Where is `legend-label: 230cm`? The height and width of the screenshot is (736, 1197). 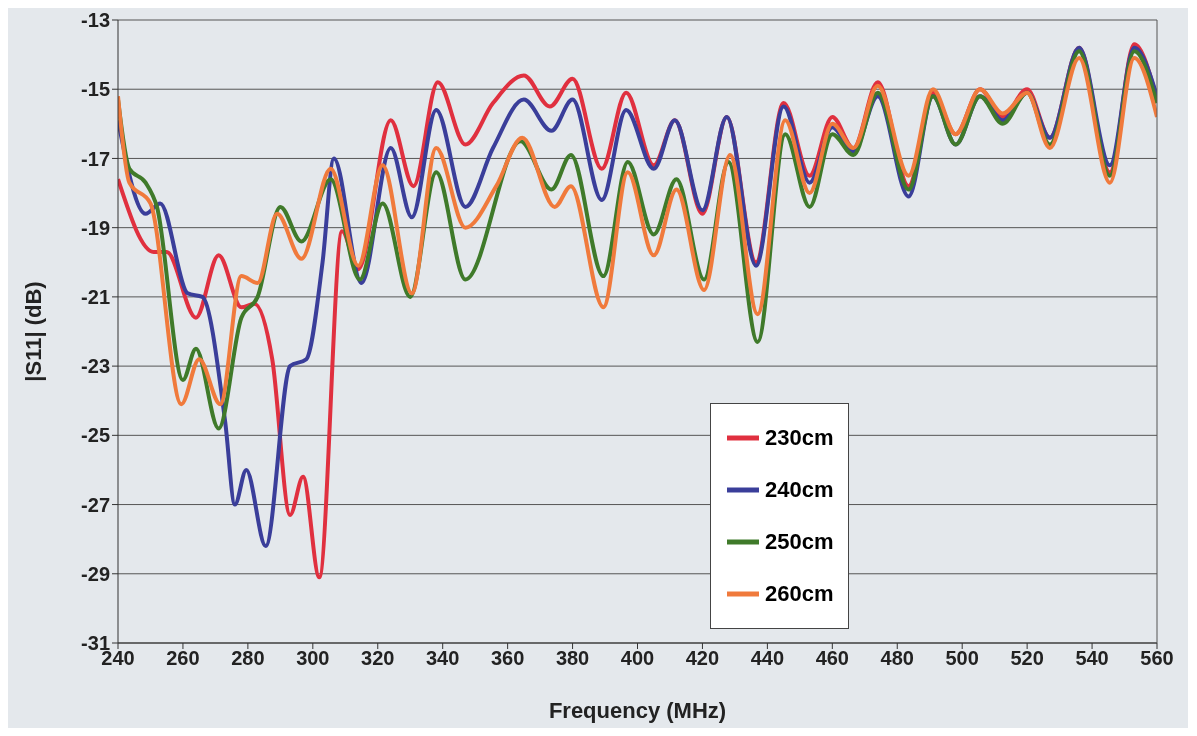 legend-label: 230cm is located at coordinates (799, 438).